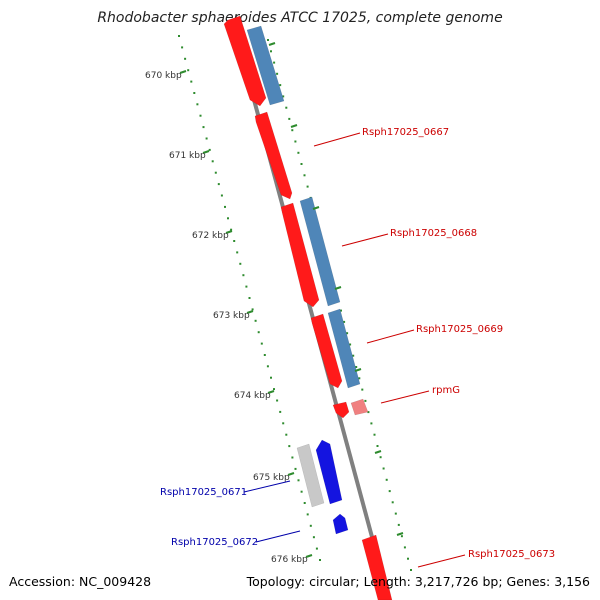 The image size is (600, 600). Describe the element at coordinates (210, 236) in the screenshot. I see `kbp-label: 672 kbp` at that location.